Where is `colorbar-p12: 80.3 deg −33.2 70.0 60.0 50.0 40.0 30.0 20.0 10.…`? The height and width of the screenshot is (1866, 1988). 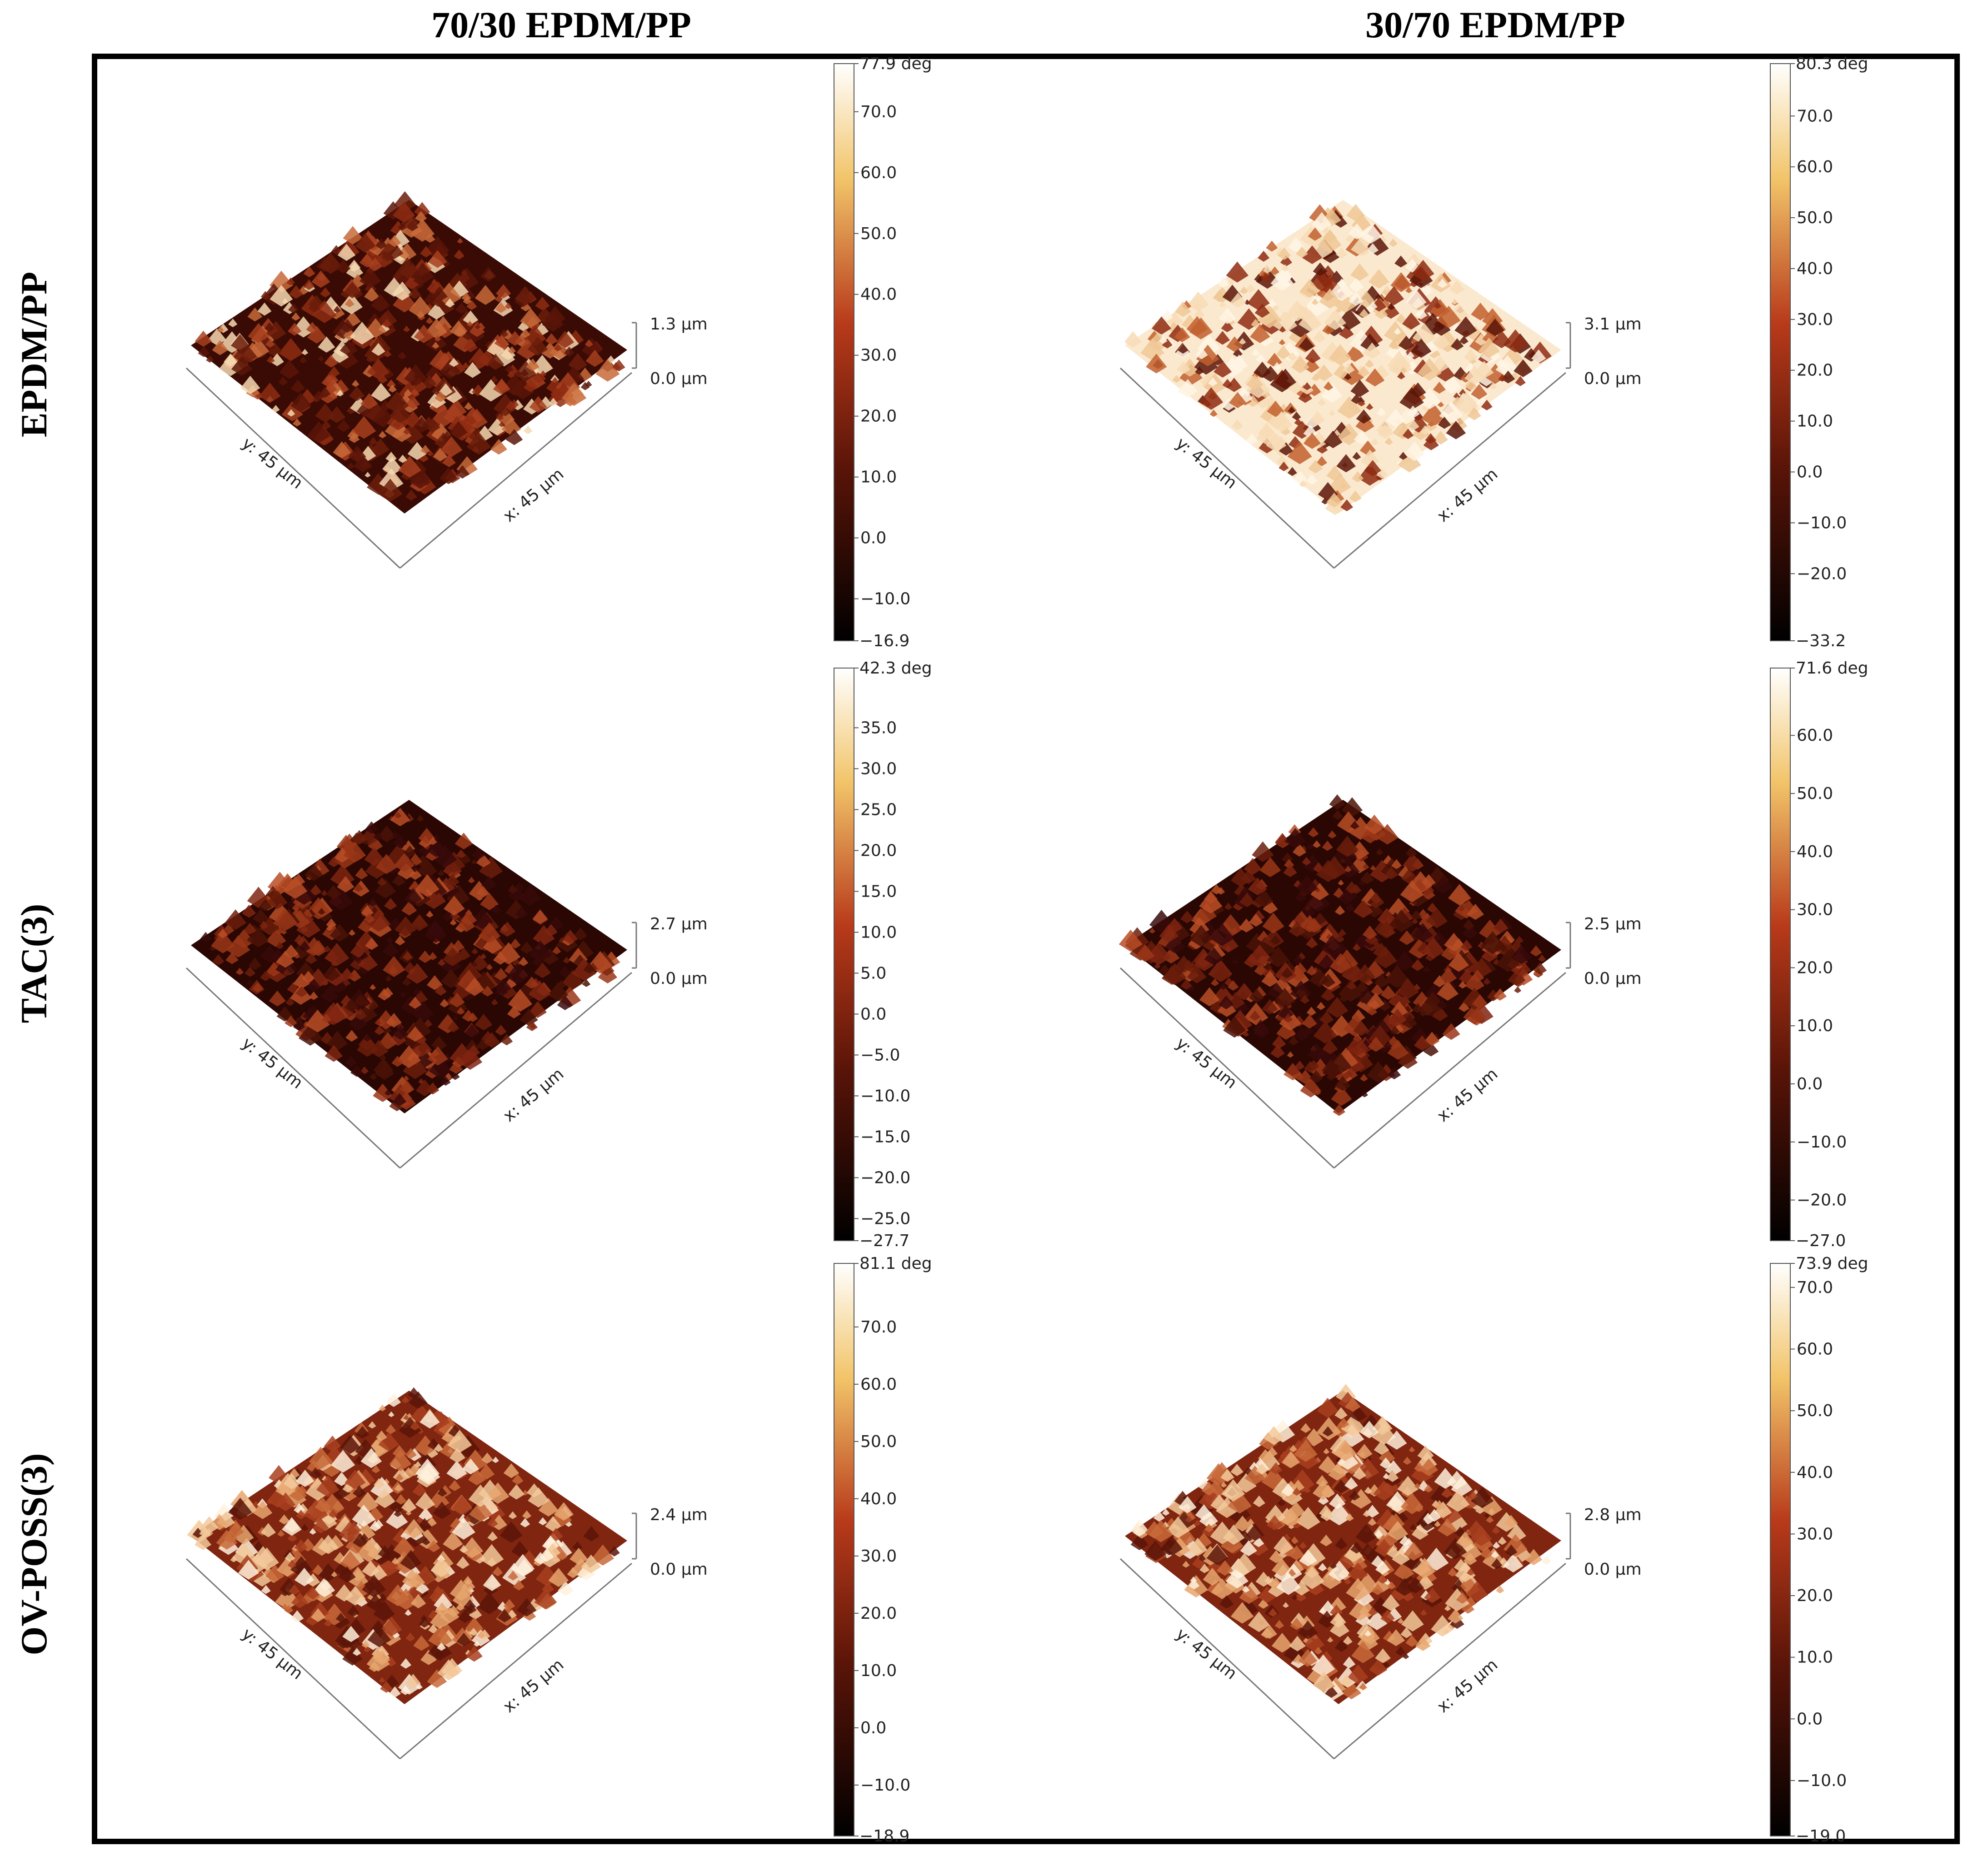
colorbar-p12: 80.3 deg −33.2 70.0 60.0 50.0 40.0 30.0 20.0 10.… is located at coordinates (1819, 352).